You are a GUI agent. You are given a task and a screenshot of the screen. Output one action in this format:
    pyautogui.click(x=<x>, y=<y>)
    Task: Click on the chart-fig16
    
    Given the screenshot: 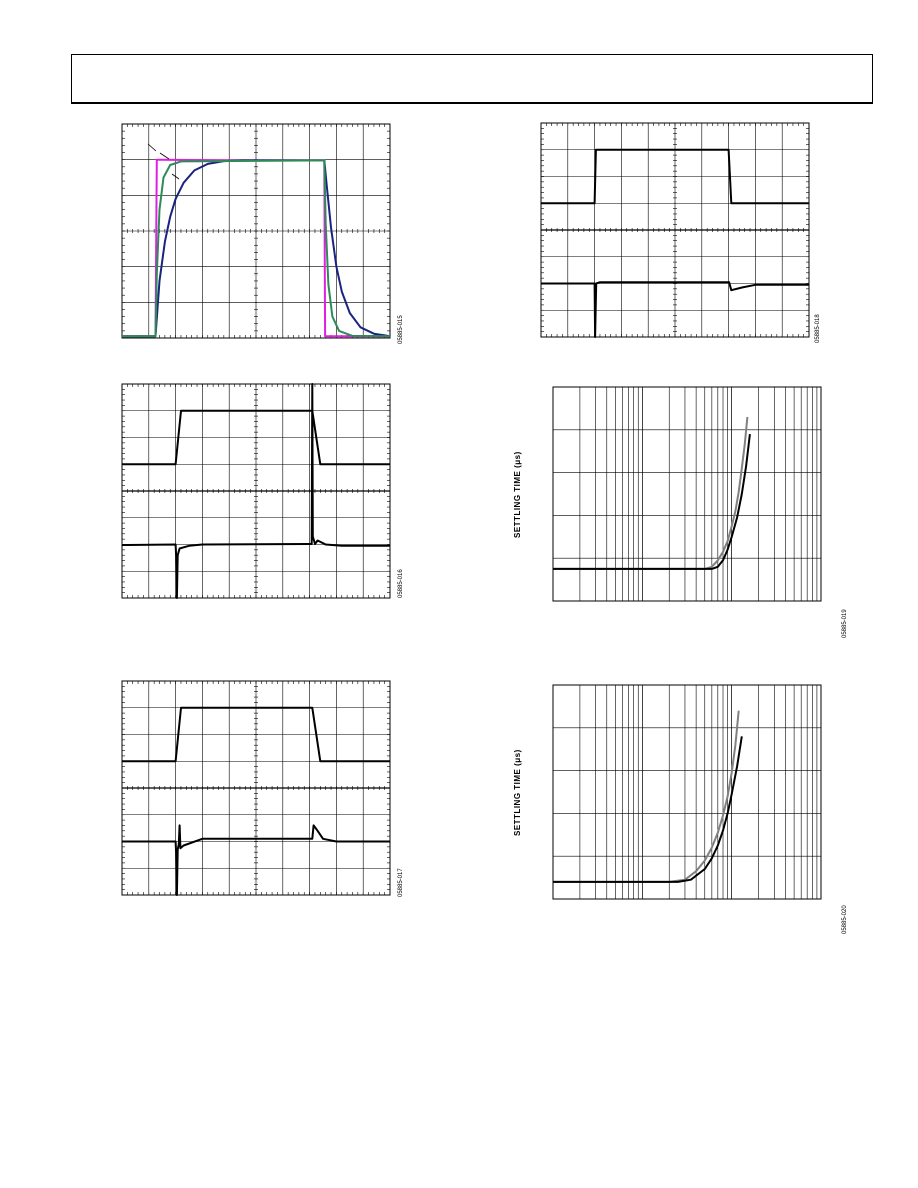 What is the action you would take?
    pyautogui.click(x=256, y=491)
    